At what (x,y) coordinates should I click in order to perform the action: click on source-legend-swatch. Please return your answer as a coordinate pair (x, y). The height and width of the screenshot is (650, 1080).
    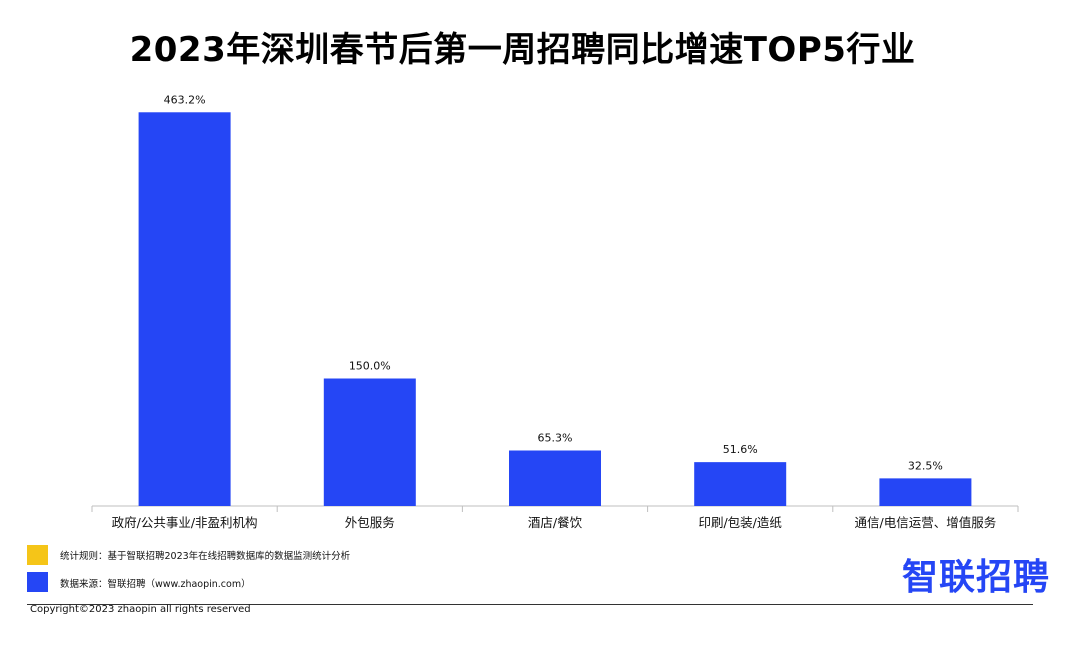
    Looking at the image, I should click on (37, 582).